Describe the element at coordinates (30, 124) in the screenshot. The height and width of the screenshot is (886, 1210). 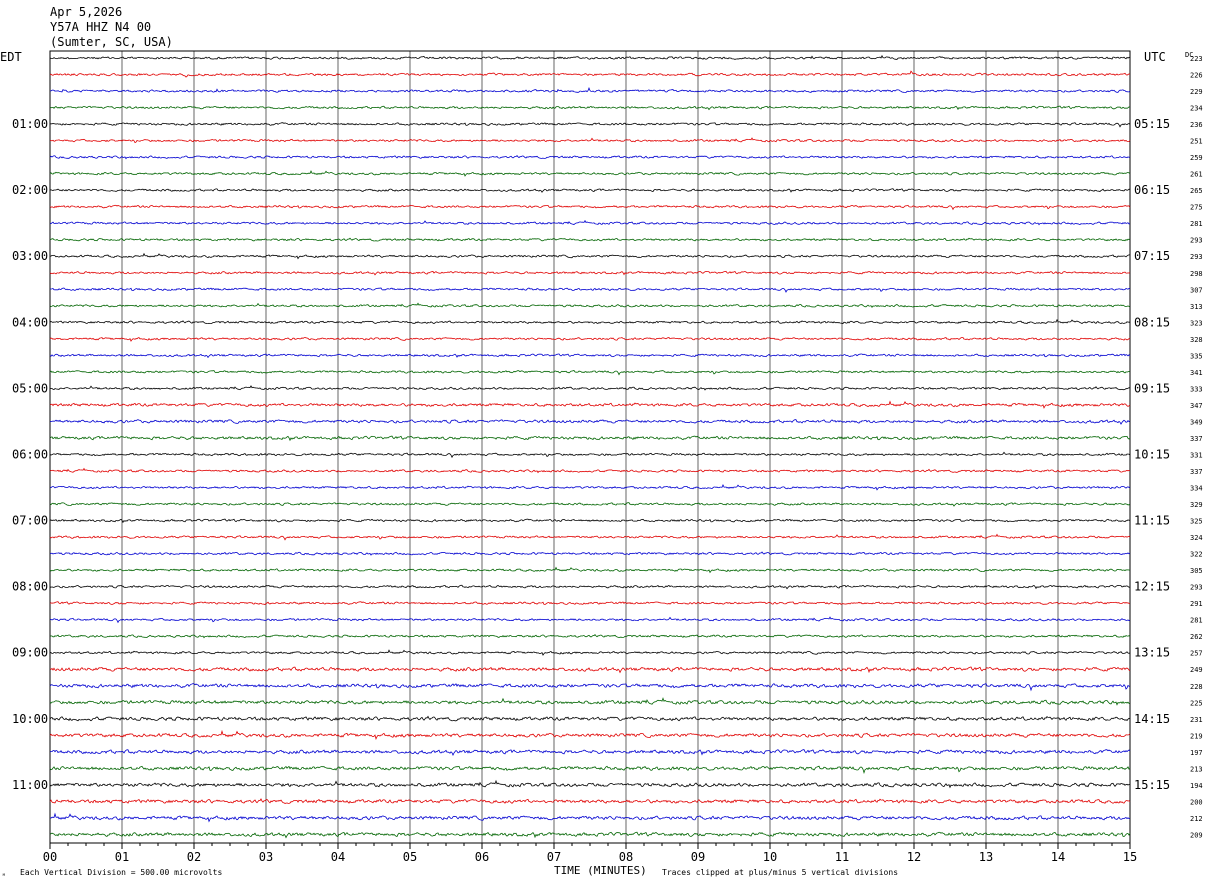
I see `edt-hour-label: 01:00` at that location.